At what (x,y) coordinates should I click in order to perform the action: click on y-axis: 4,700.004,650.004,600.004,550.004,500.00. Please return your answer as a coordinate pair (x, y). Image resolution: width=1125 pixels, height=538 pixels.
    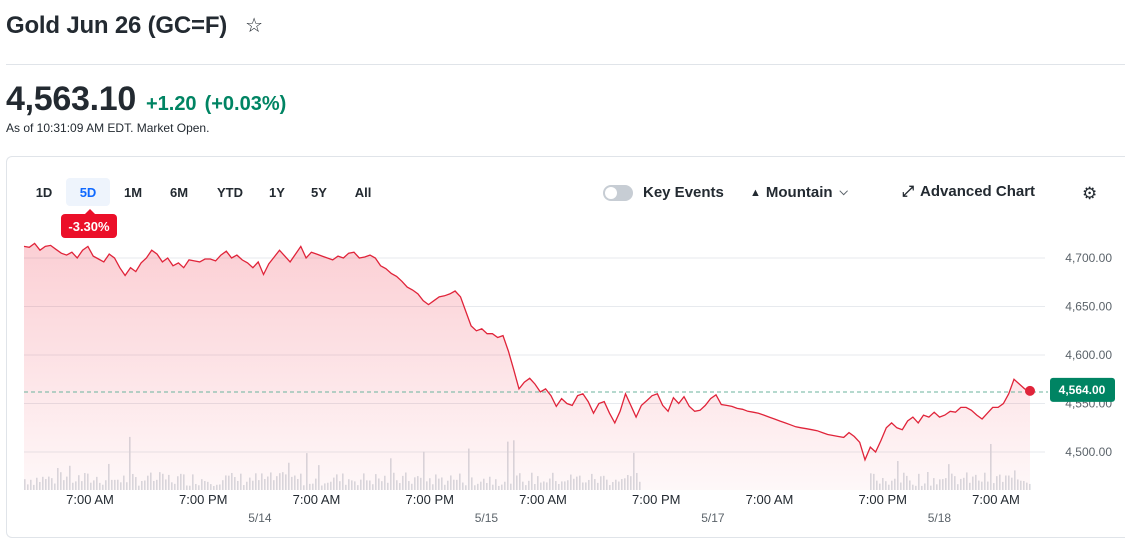
    Looking at the image, I should click on (1088, 355).